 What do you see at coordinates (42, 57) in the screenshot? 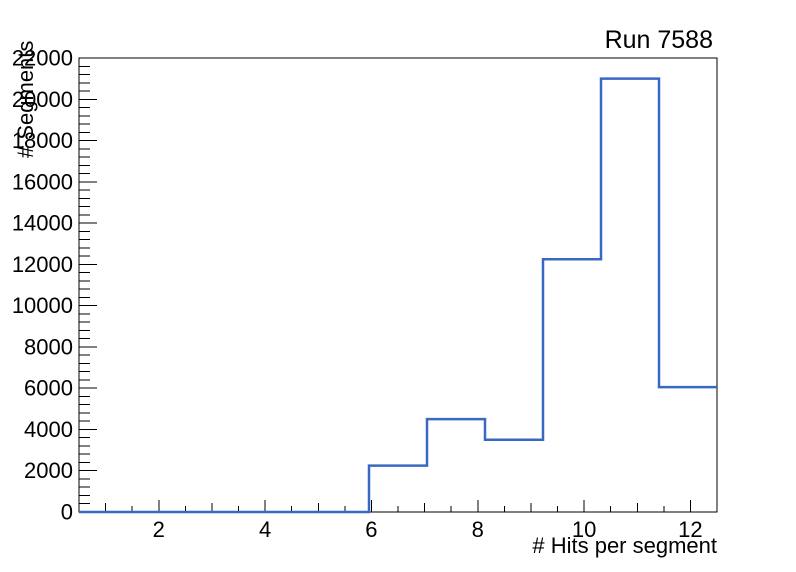
I see `y-tick-label: 22000` at bounding box center [42, 57].